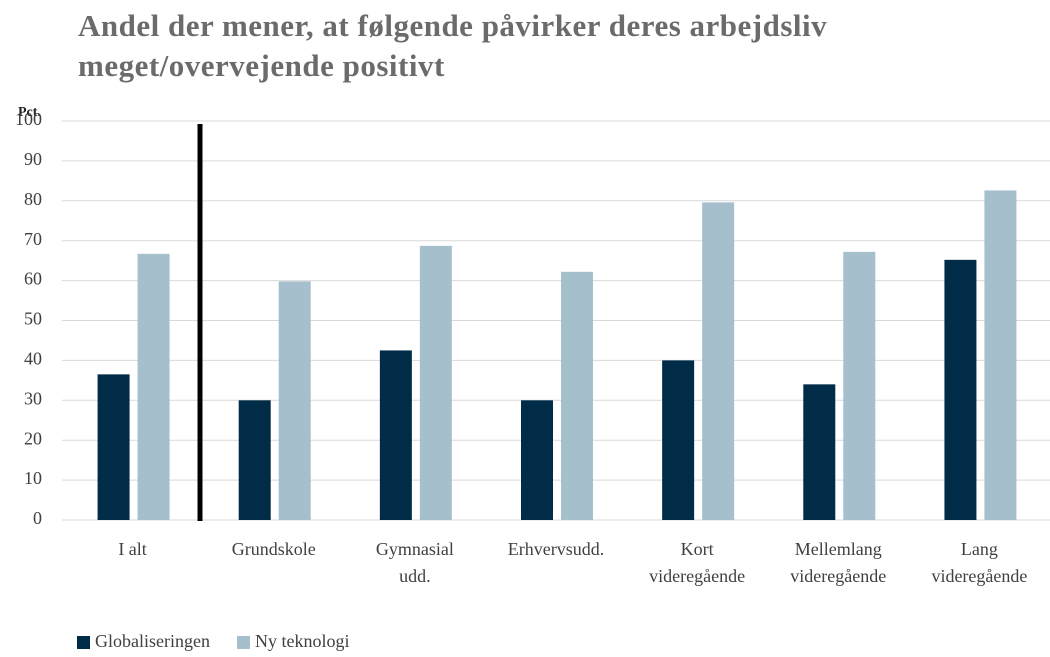 The width and height of the screenshot is (1050, 657). I want to click on x-tick-label: I alt, so click(132, 549).